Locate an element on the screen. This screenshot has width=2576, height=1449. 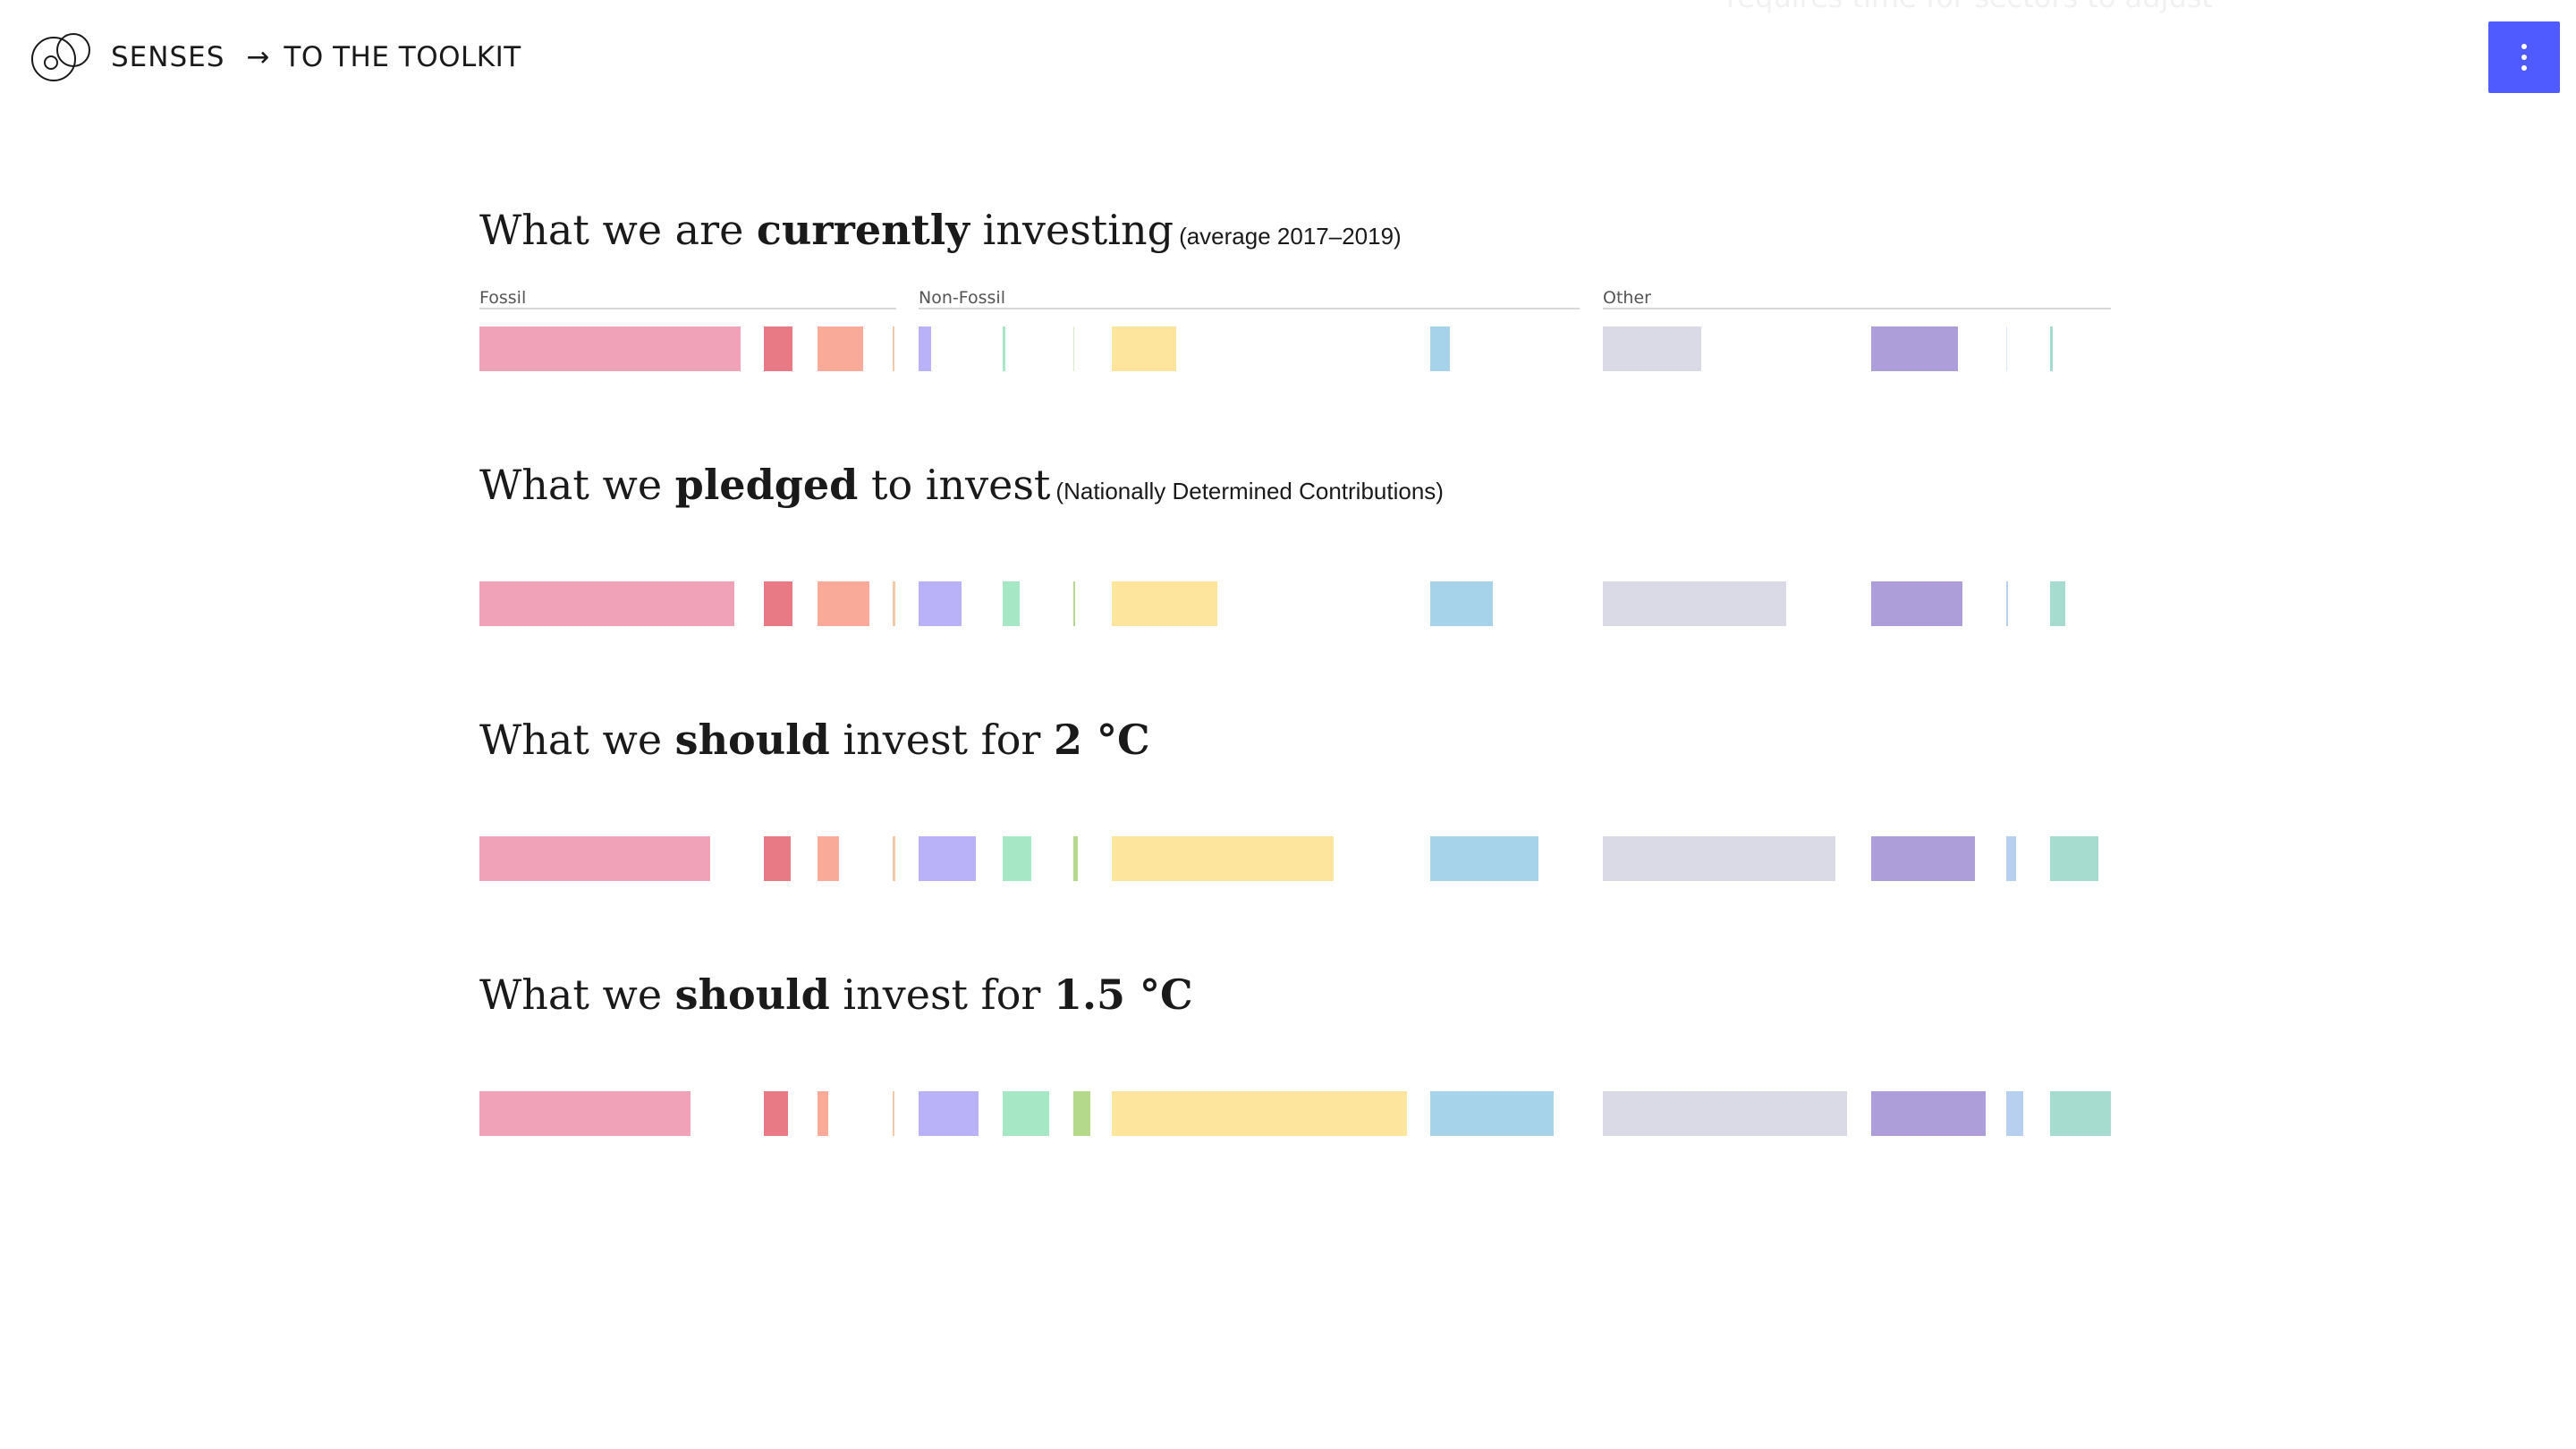
bar-row-pledged is located at coordinates (1295, 603).